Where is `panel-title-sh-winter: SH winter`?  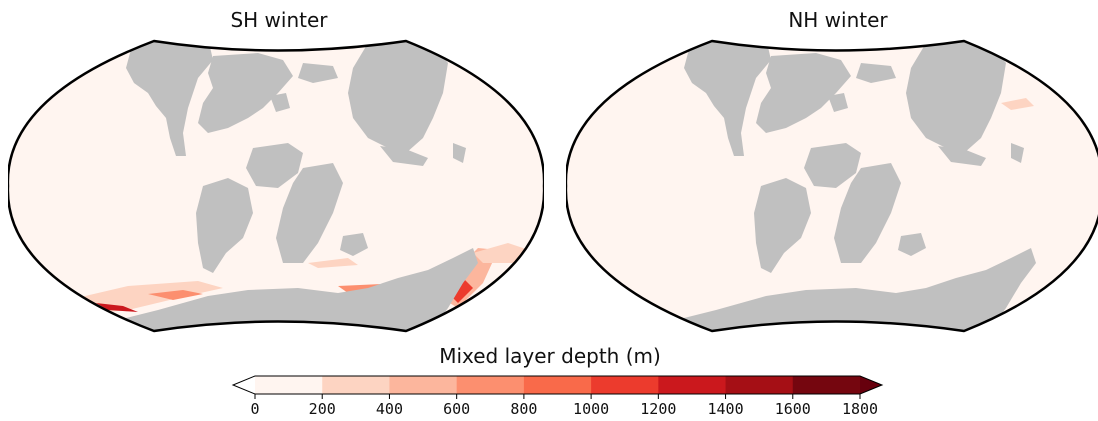
panel-title-sh-winter: SH winter is located at coordinates (279, 20).